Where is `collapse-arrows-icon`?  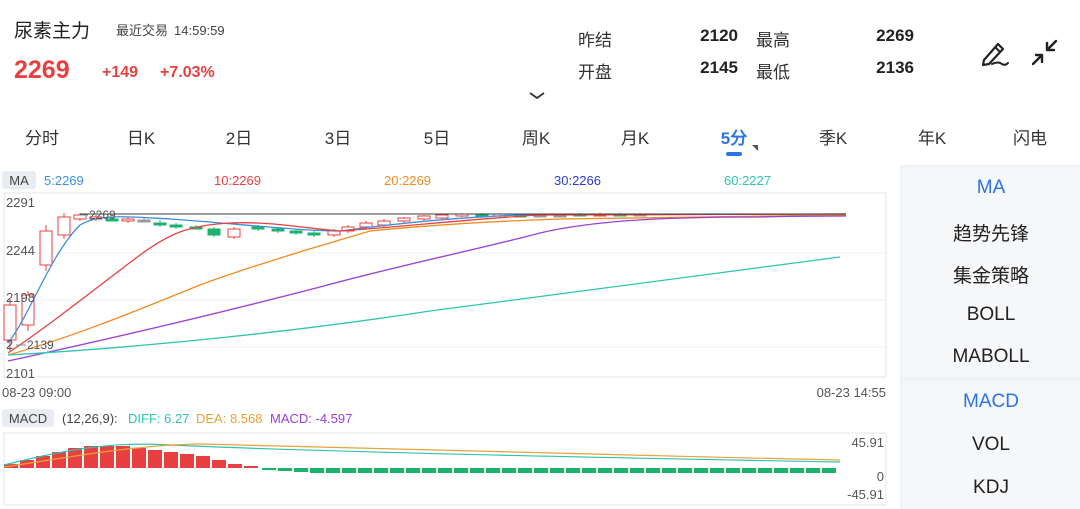 collapse-arrows-icon is located at coordinates (1045, 53).